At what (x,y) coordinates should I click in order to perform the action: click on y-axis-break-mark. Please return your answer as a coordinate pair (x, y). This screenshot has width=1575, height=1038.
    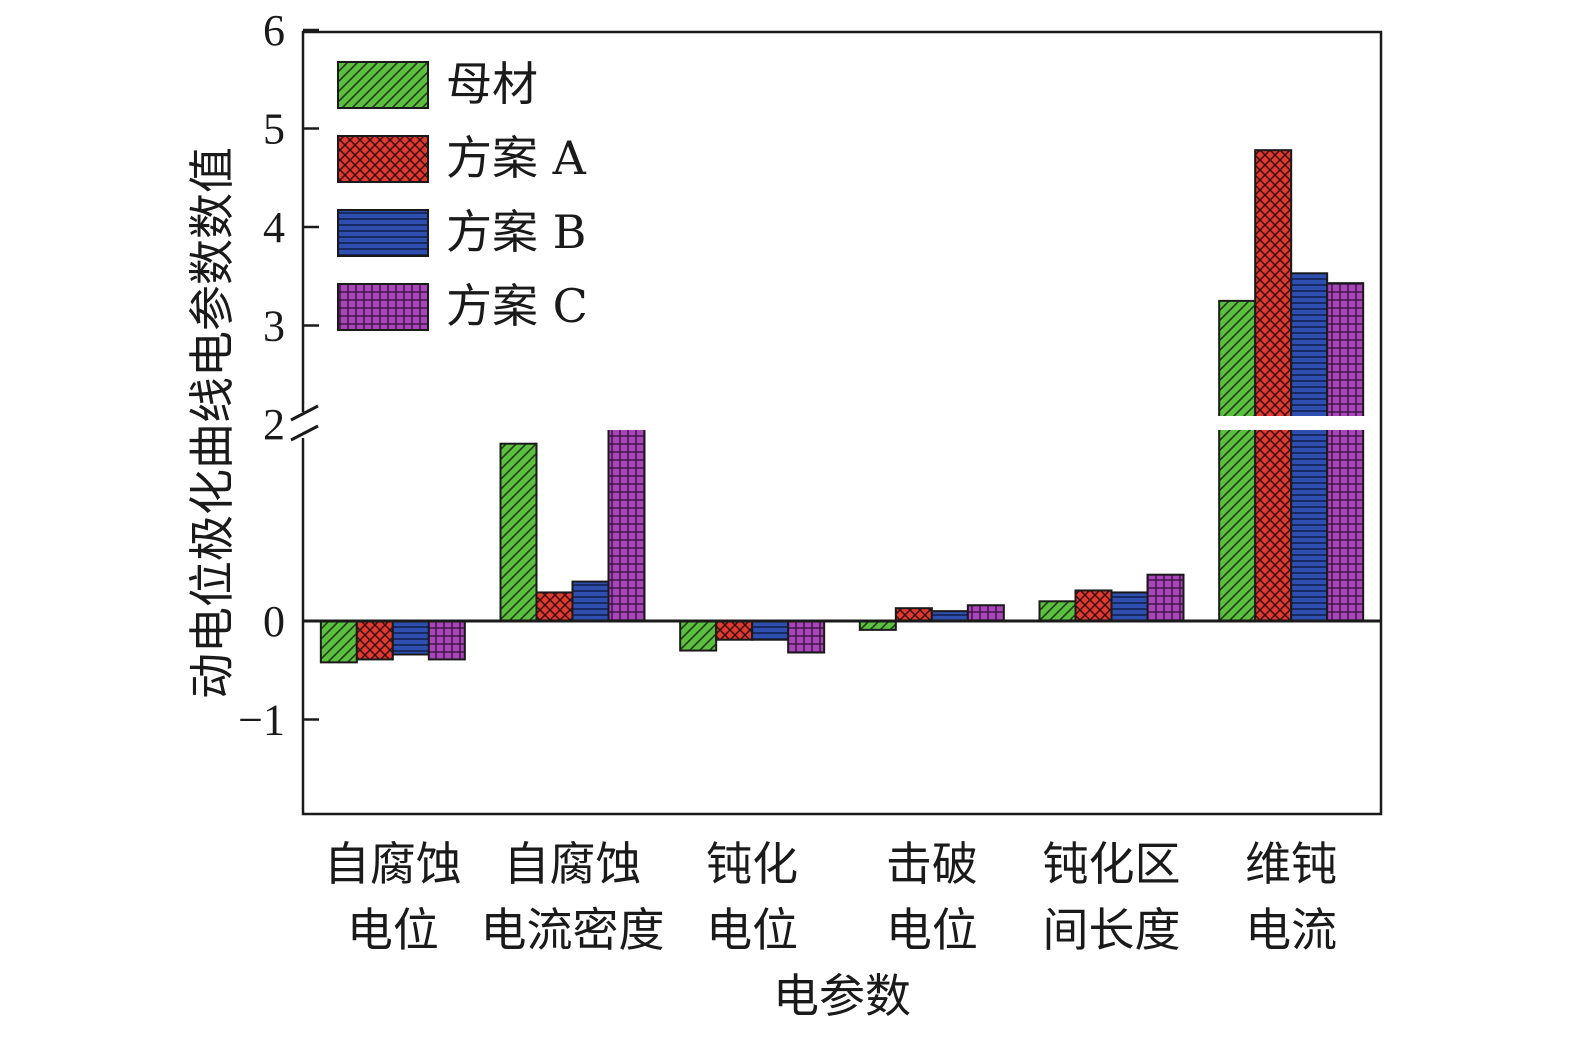
    Looking at the image, I should click on (305, 423).